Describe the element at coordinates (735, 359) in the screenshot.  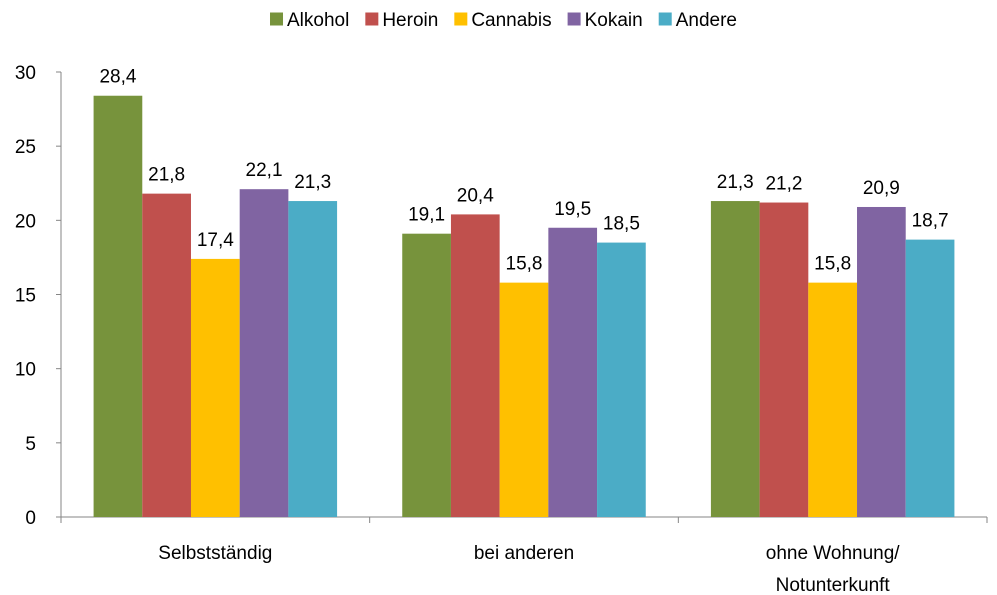
I see `bar-alkohol-ohne-wohnung-notunterkunft` at that location.